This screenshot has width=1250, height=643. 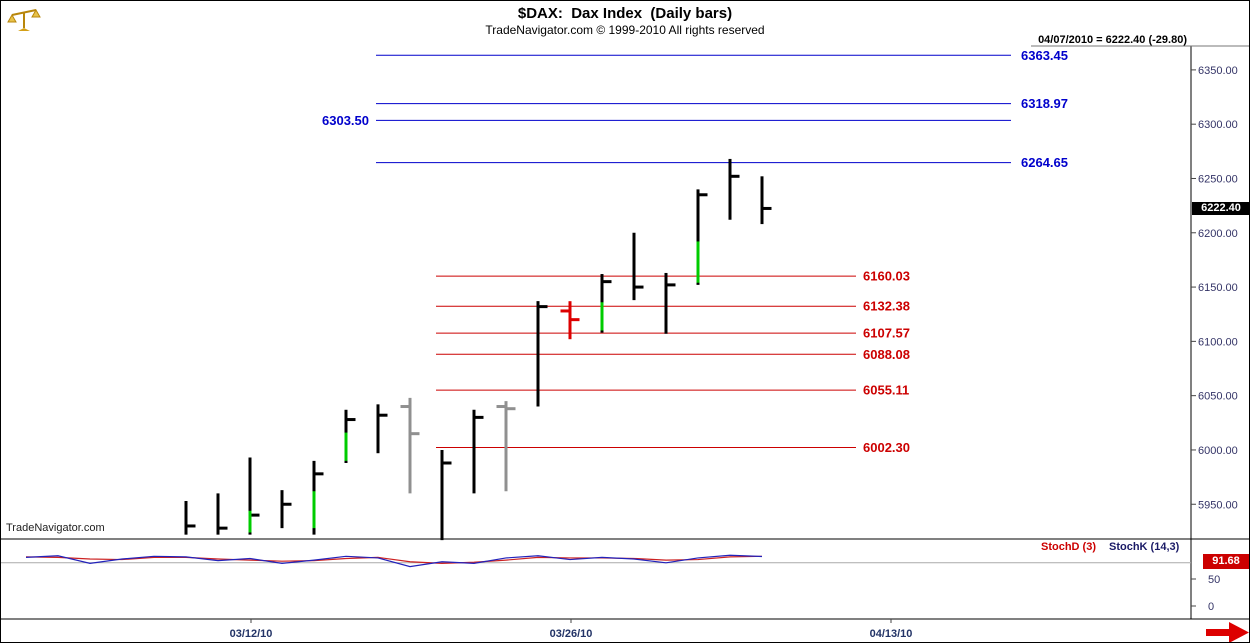 What do you see at coordinates (1044, 103) in the screenshot?
I see `resistance-label: 6318.97` at bounding box center [1044, 103].